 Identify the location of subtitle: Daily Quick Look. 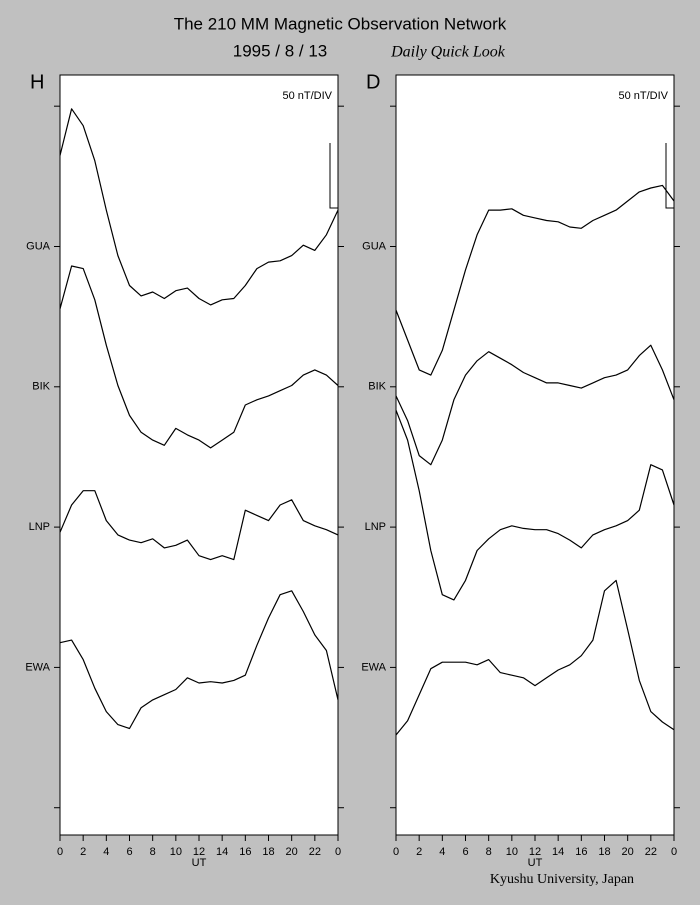
(448, 52).